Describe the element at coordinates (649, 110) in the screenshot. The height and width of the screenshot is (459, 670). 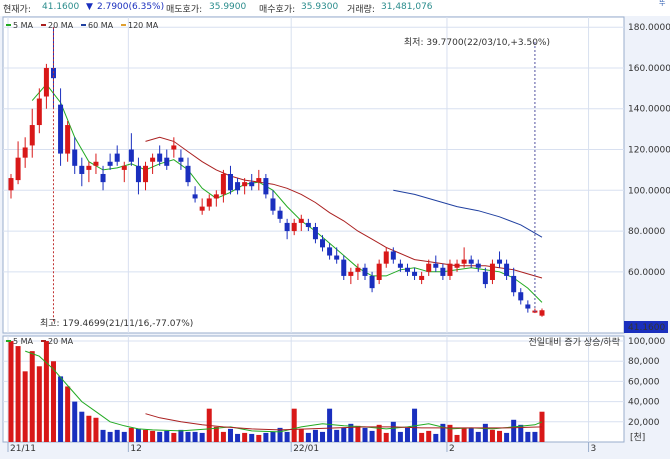
I see `price-tick-label: 140.0000` at that location.